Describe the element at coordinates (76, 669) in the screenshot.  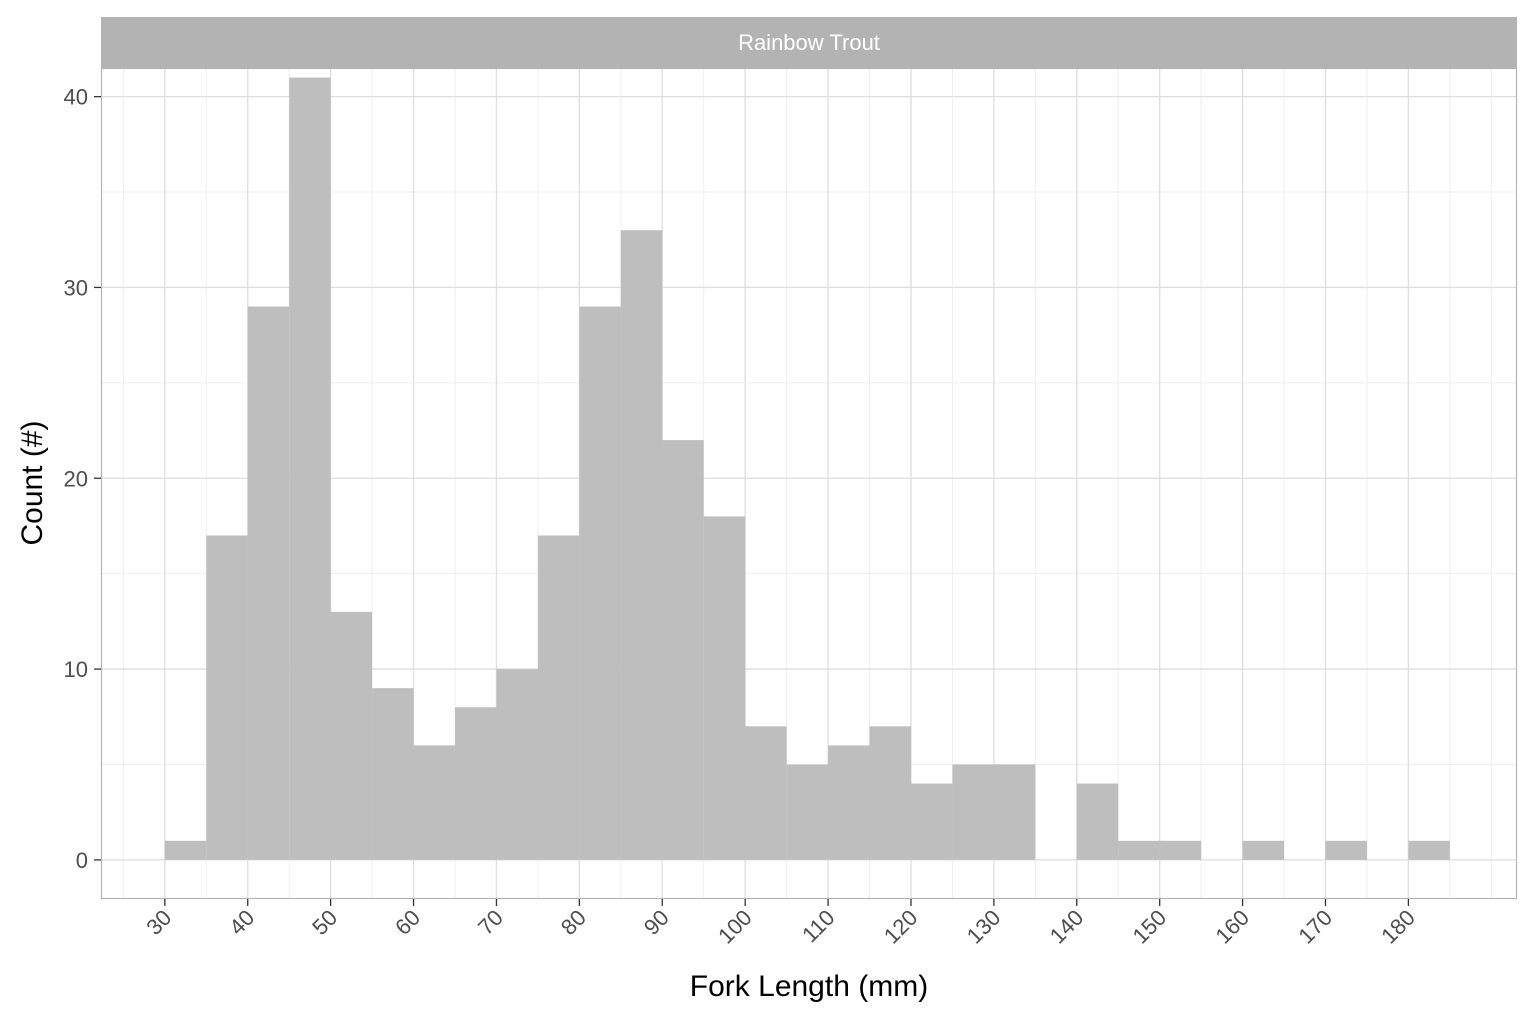
I see `y-tick-label: 10` at that location.